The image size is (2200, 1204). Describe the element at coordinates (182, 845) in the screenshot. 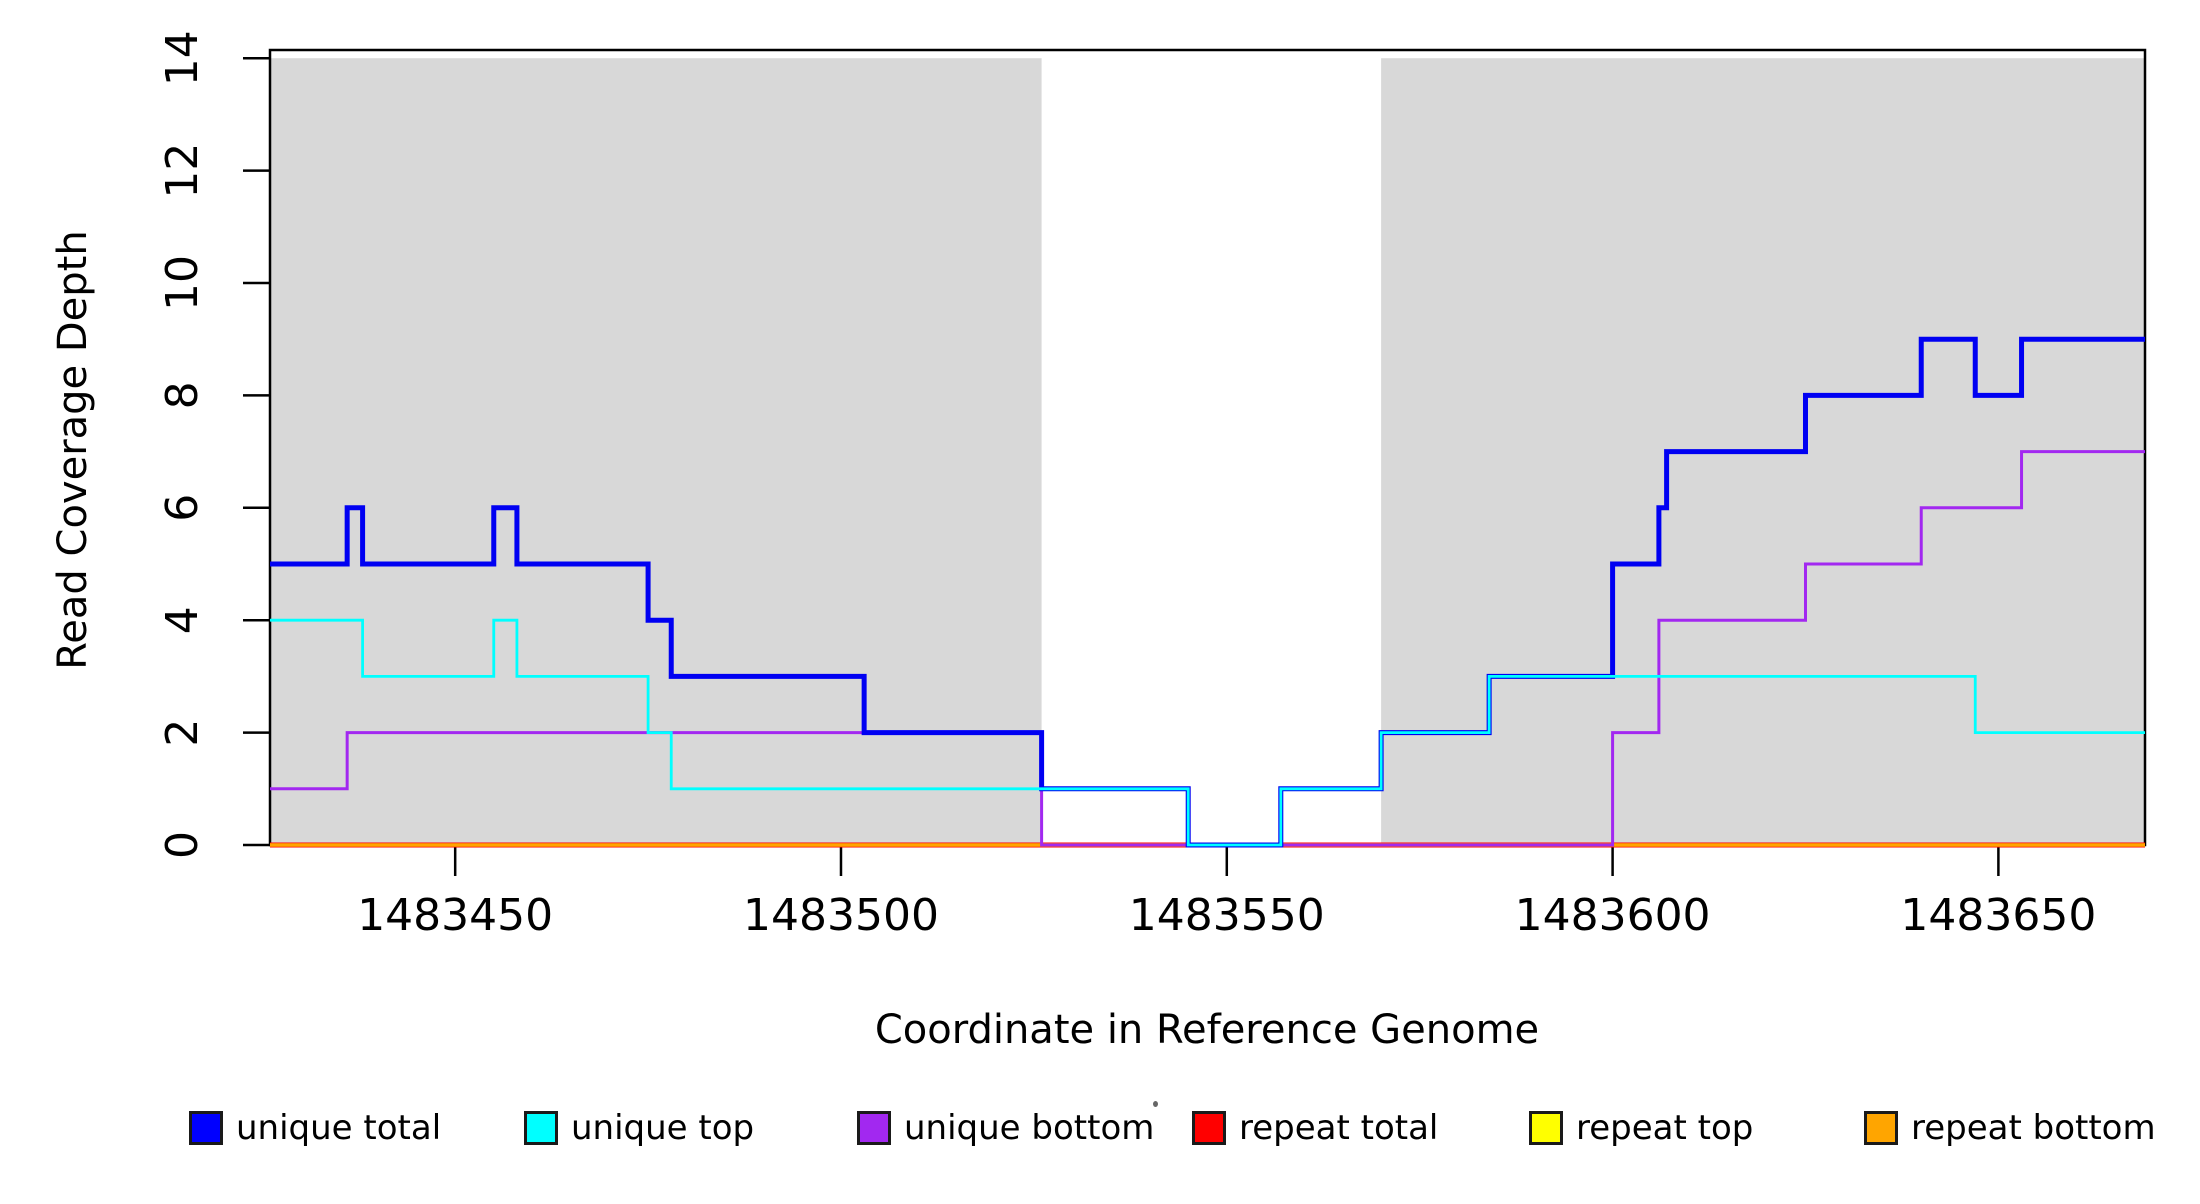

I see `y-tick-label: 0` at that location.